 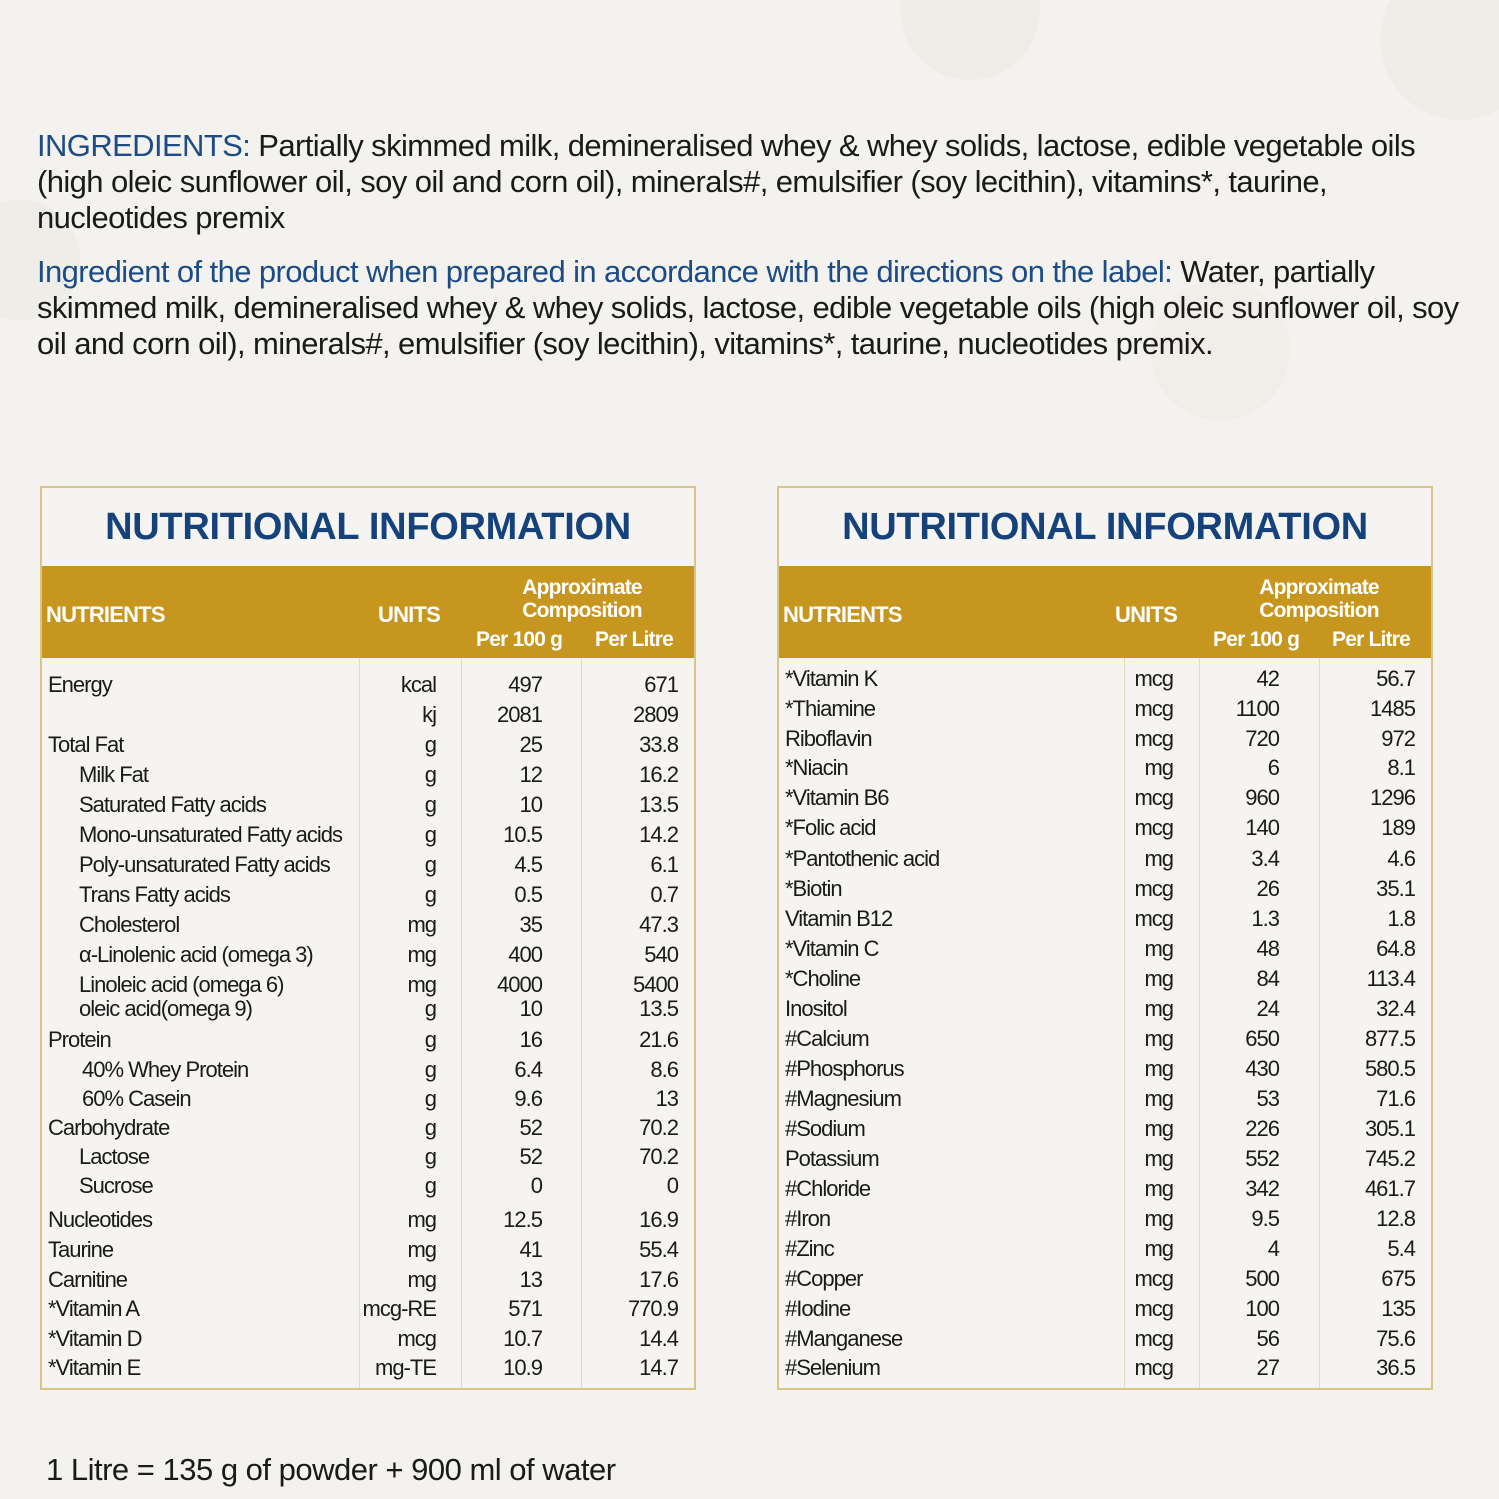 What do you see at coordinates (653, 1308) in the screenshot?
I see `value-per-litre: 770.9` at bounding box center [653, 1308].